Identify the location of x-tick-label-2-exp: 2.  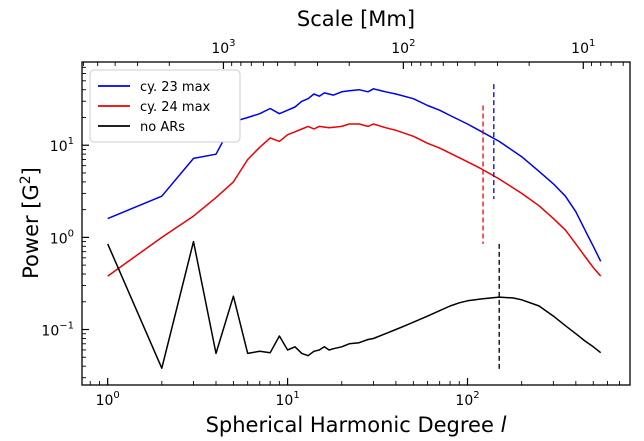
(476, 395).